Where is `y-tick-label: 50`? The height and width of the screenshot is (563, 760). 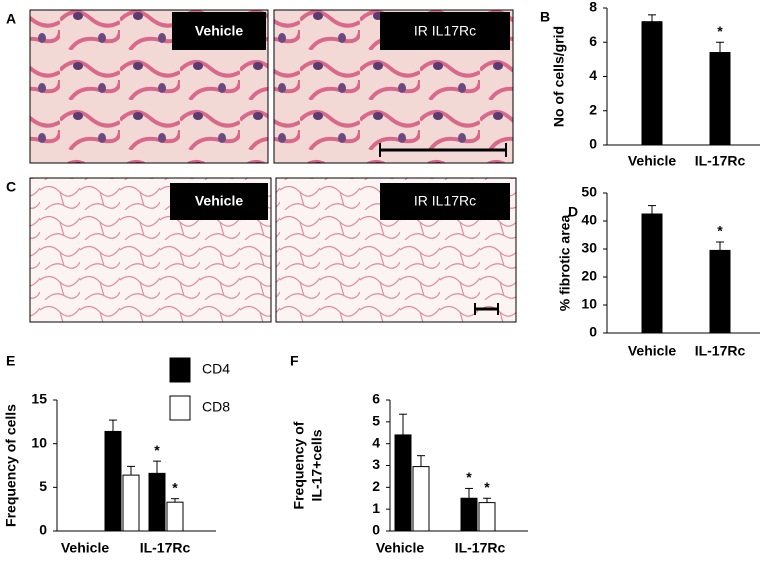 y-tick-label: 50 is located at coordinates (589, 192).